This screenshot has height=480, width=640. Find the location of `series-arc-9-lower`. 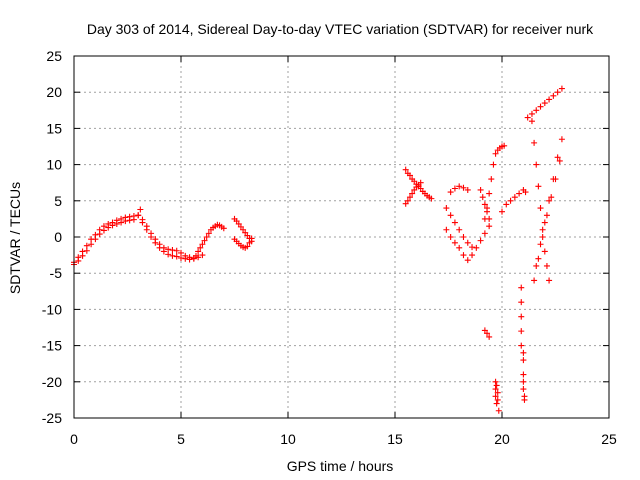

series-arc-9-lower is located at coordinates (547, 220).